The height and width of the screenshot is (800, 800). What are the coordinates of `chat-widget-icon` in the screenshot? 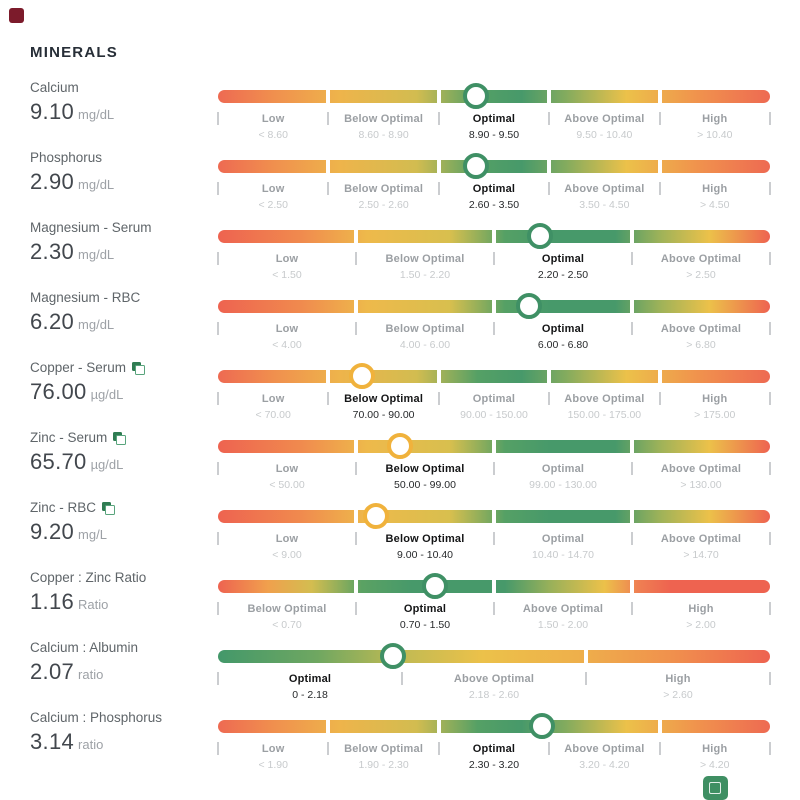 It's located at (715, 788).